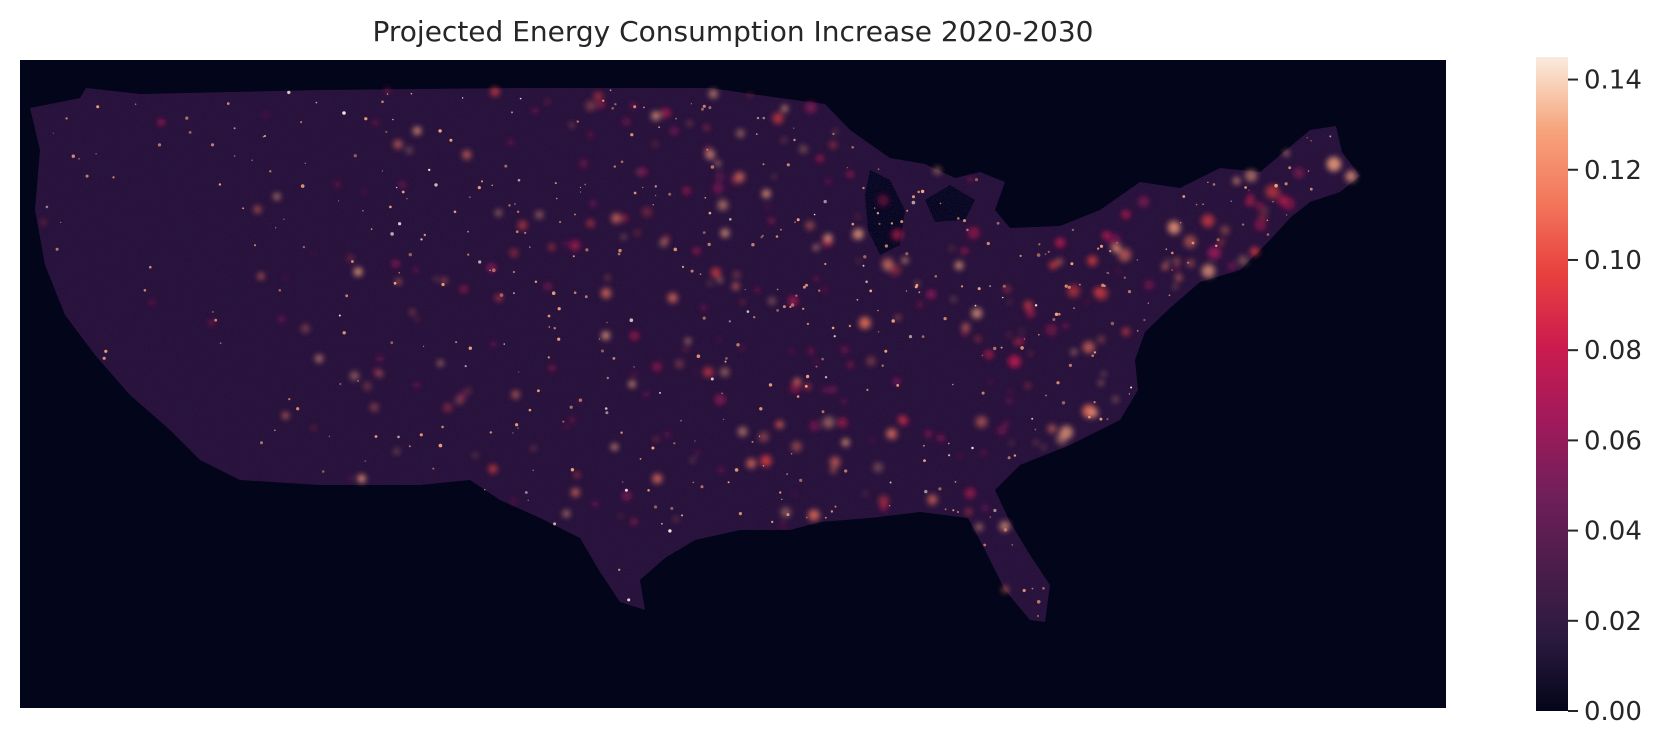 The image size is (1673, 749). Describe the element at coordinates (1613, 532) in the screenshot. I see `colorbar-tick-label: 0.04` at that location.